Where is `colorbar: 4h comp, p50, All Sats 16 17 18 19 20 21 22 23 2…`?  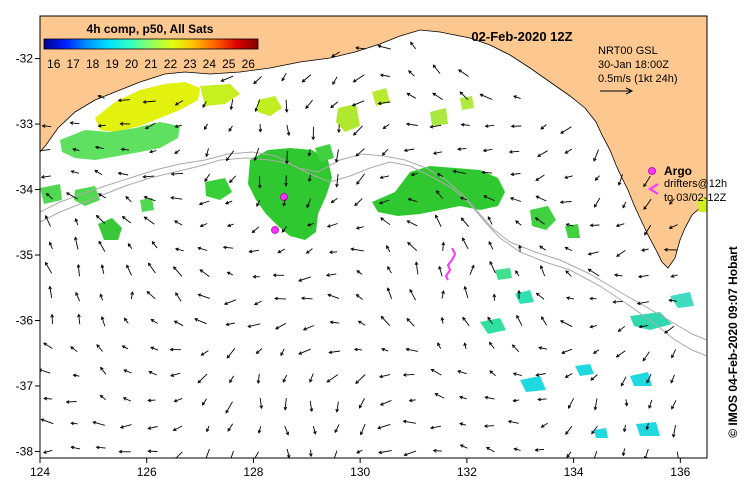
colorbar: 4h comp, p50, All Sats 16 17 18 19 20 21 22 23 2… is located at coordinates (151, 46).